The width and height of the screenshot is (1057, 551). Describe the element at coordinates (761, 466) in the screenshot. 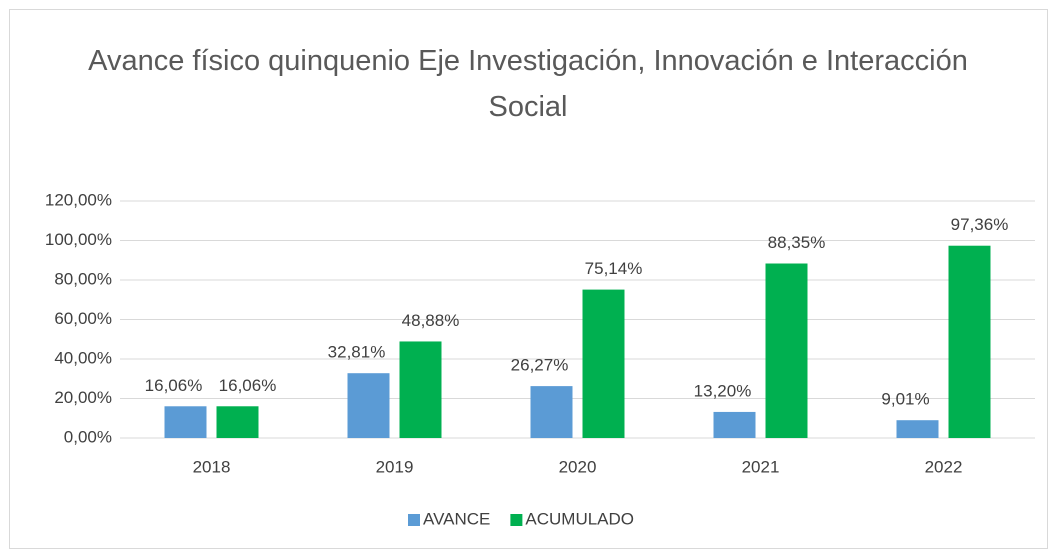

I see `x-tick-label: 2021` at that location.